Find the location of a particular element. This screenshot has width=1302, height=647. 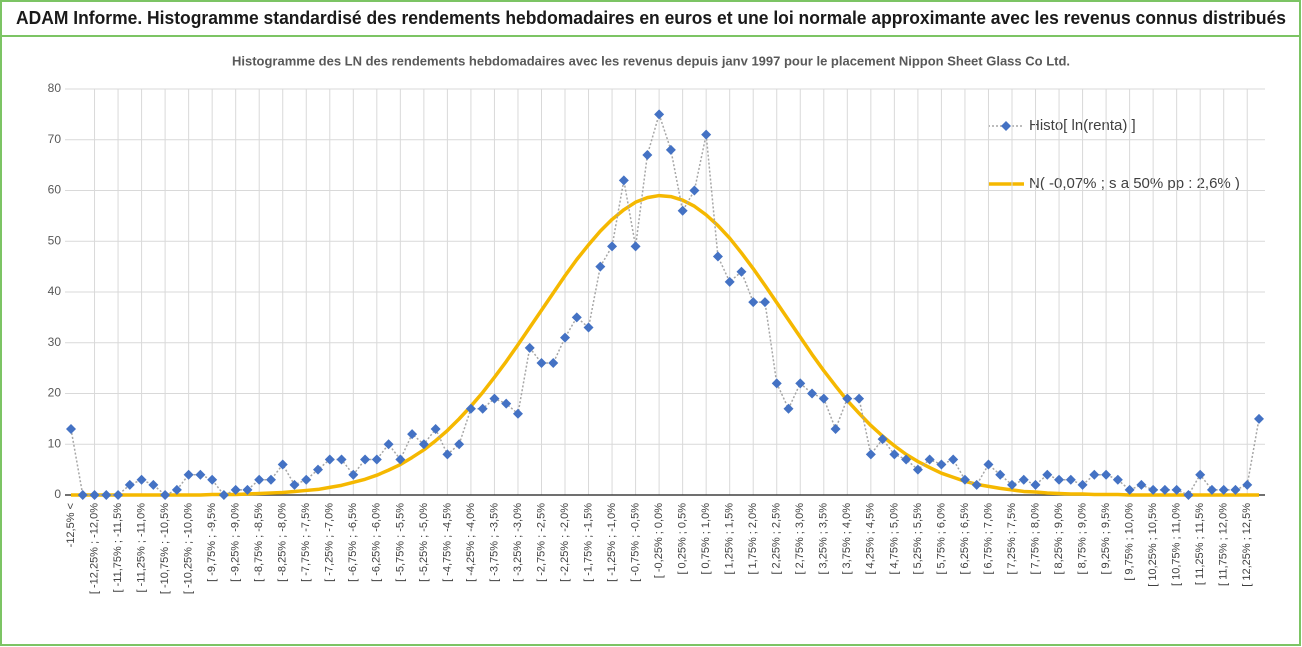

x-tick-label: [ -0,75% ; -0,5% is located at coordinates (636, 542).